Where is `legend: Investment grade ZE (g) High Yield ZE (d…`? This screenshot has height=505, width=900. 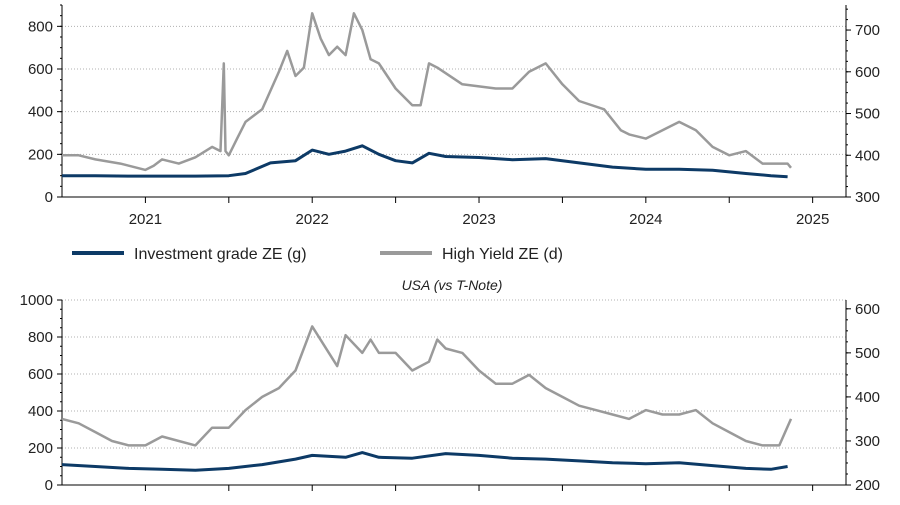
legend: Investment grade ZE (g) High Yield ZE (d… is located at coordinates (317, 254).